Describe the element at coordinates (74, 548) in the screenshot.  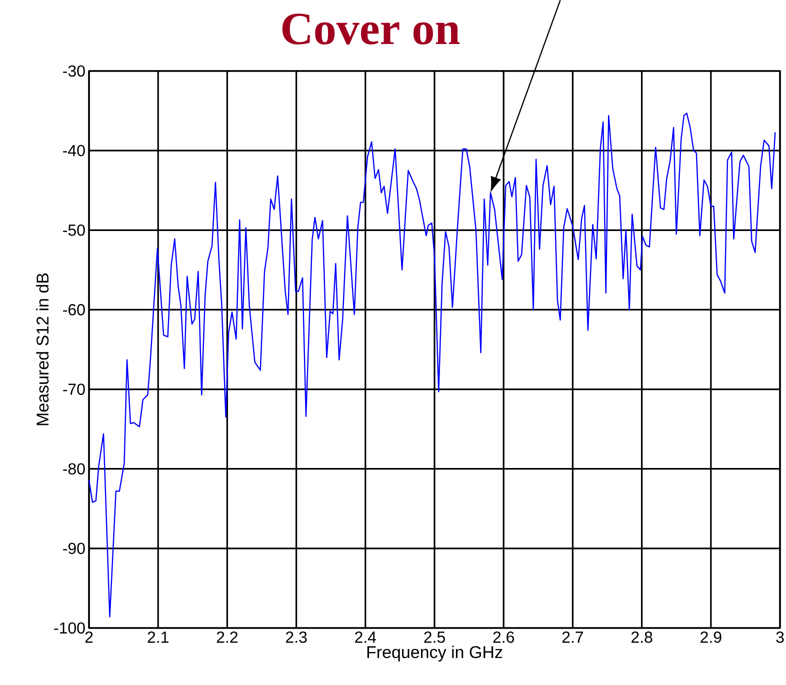
I see `y-tick-label: -90` at that location.